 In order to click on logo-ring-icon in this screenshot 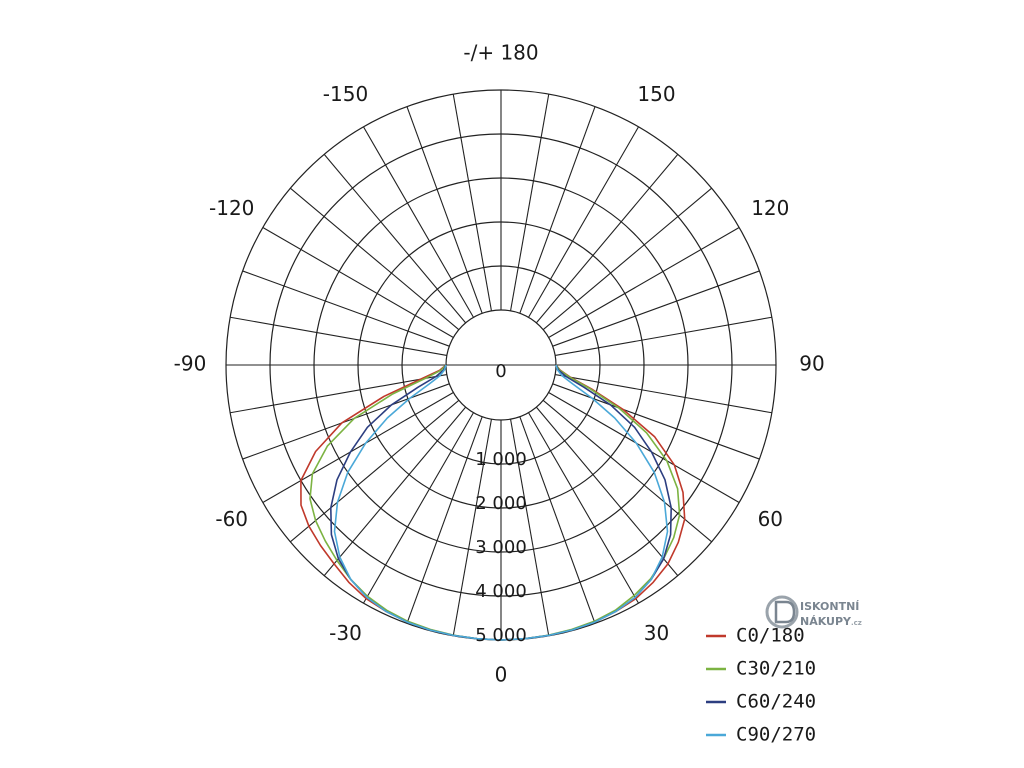, I will do `click(782, 612)`.